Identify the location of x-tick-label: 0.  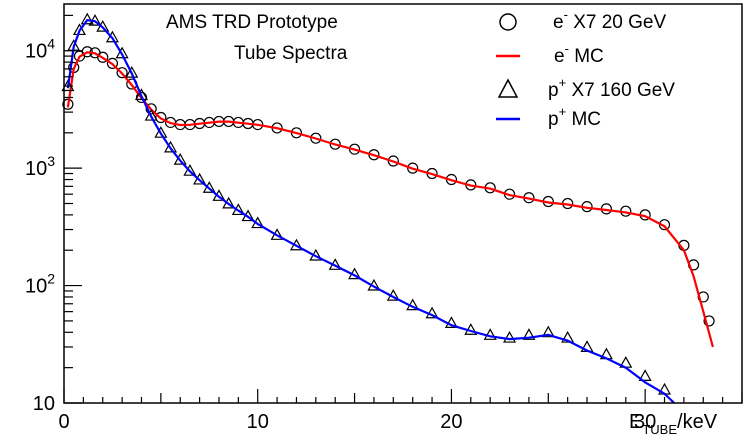
(63, 422).